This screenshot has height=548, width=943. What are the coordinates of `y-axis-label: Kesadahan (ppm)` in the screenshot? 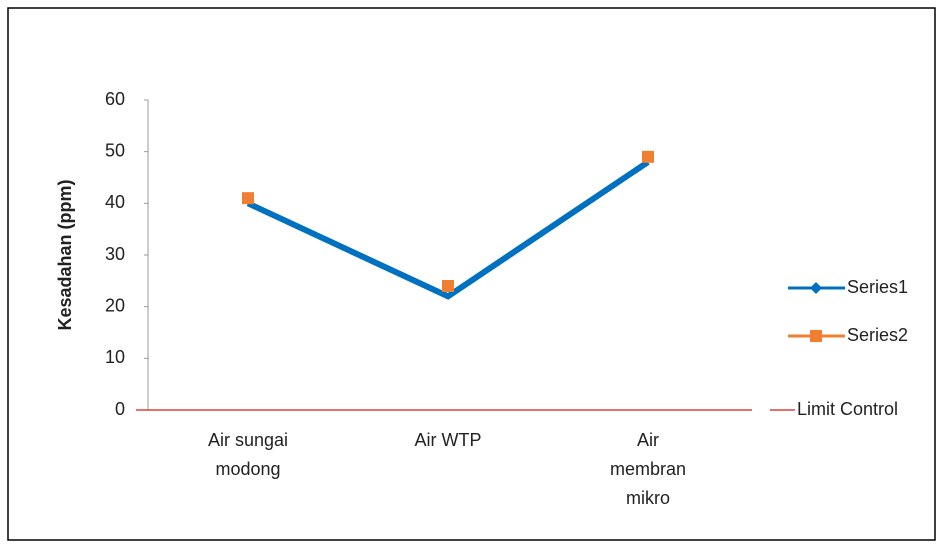 It's located at (65, 254).